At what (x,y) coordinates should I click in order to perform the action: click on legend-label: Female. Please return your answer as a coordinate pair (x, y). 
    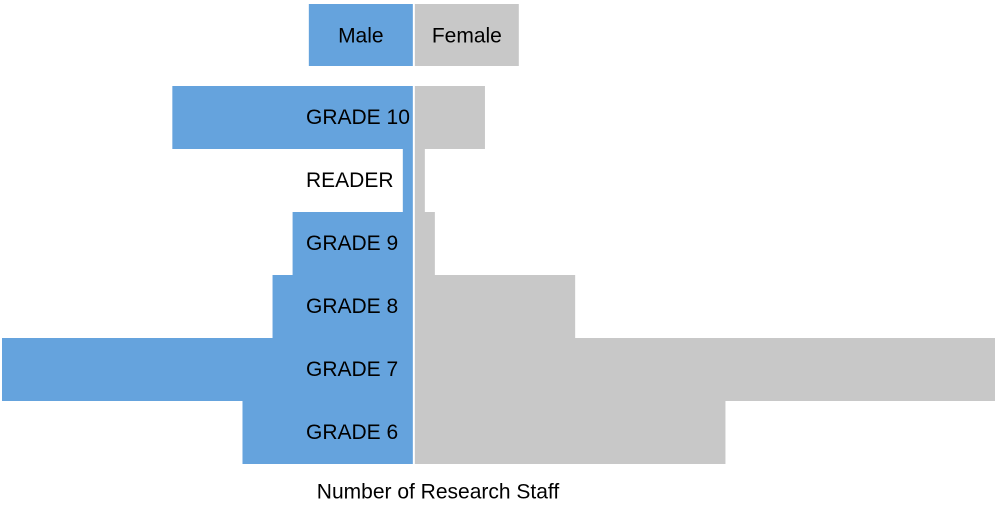
    Looking at the image, I should click on (467, 36).